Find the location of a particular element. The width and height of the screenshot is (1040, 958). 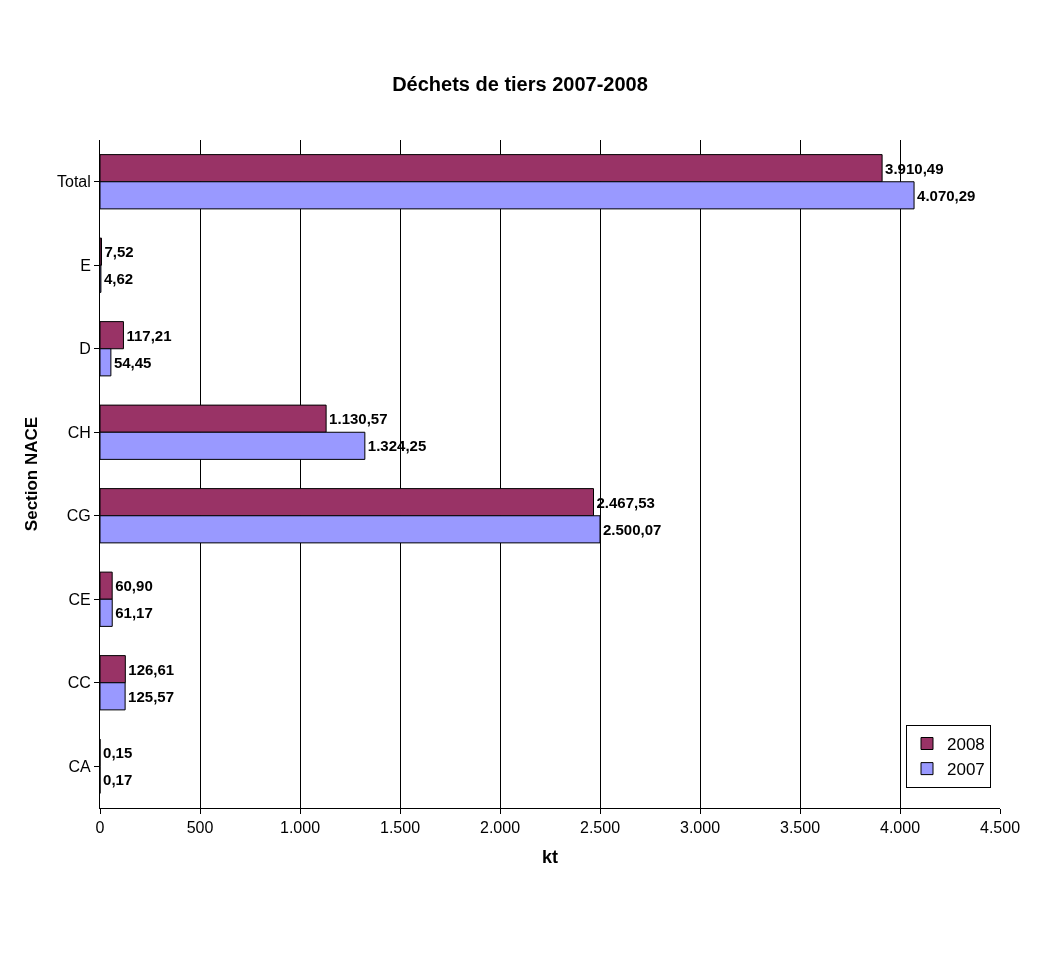

data-label: 4.070,29 is located at coordinates (946, 195).